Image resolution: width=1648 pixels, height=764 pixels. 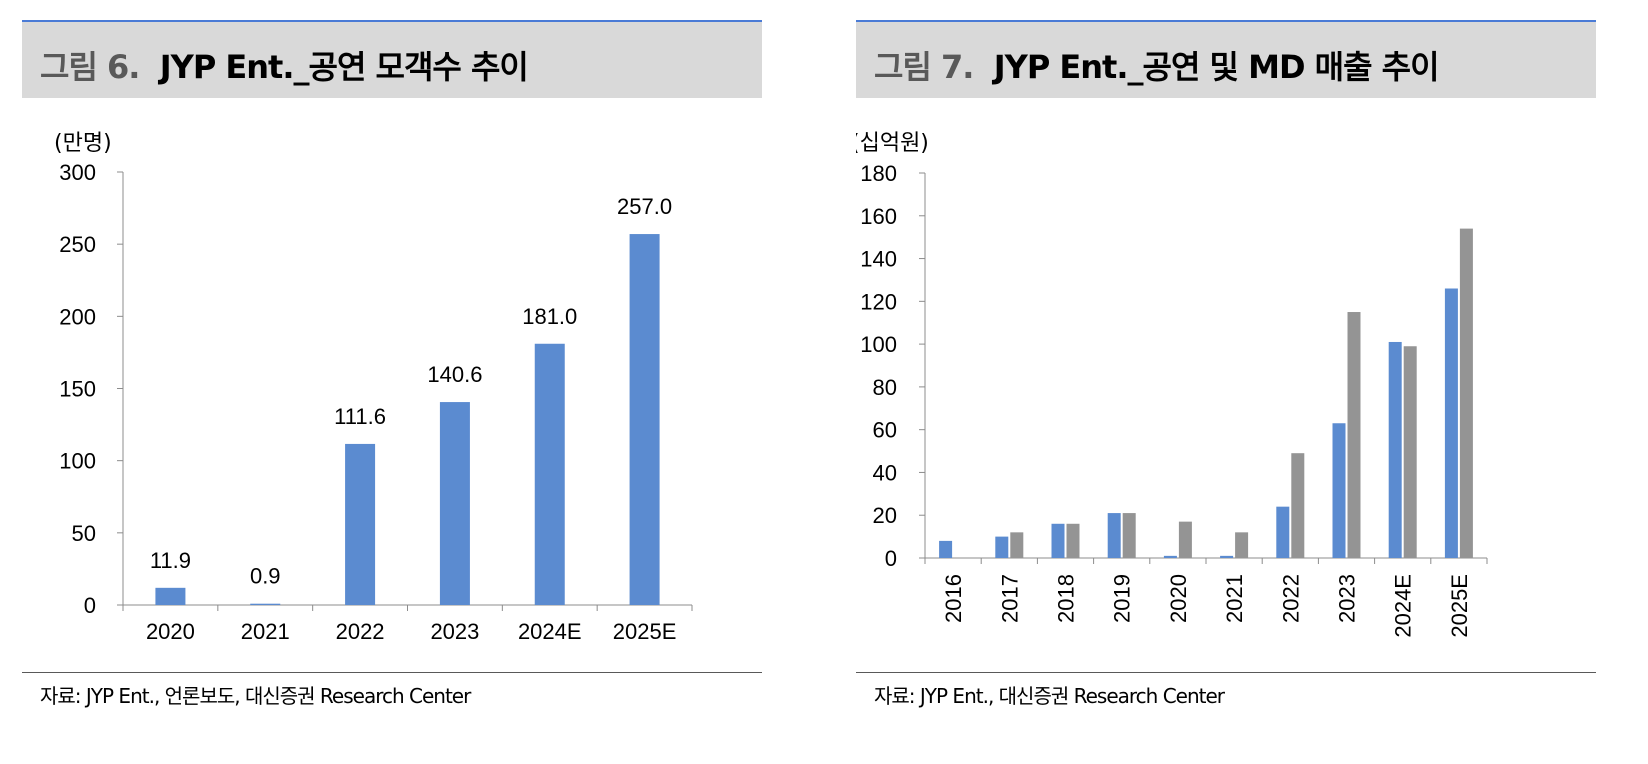 I want to click on bar-series2-2022, so click(x=1298, y=505).